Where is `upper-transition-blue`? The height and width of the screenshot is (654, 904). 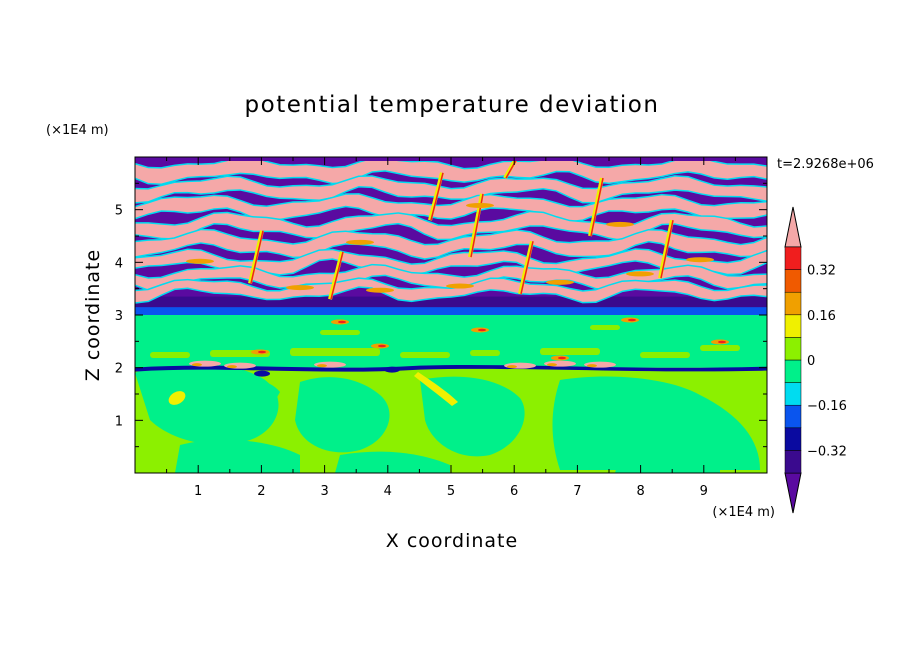
upper-transition-blue is located at coordinates (451, 311).